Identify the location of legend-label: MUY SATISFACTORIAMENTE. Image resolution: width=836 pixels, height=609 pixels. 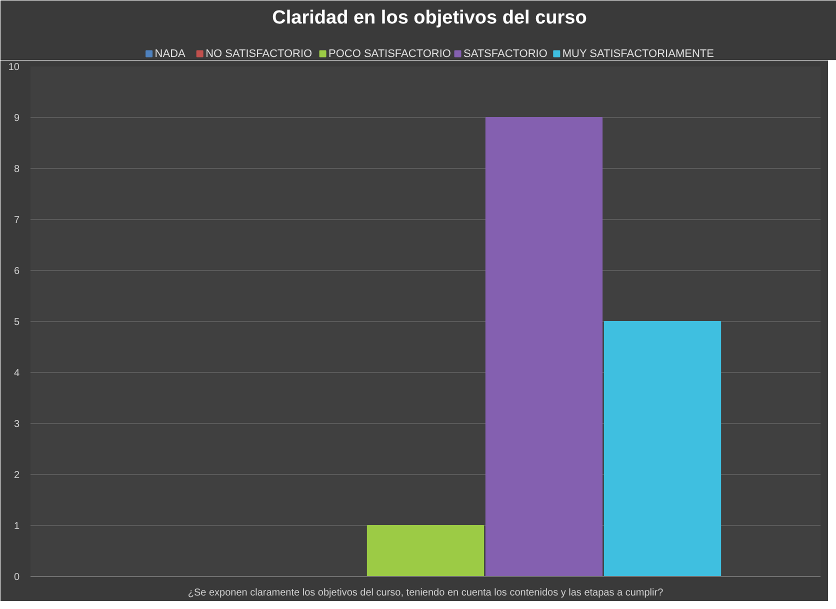
(638, 54).